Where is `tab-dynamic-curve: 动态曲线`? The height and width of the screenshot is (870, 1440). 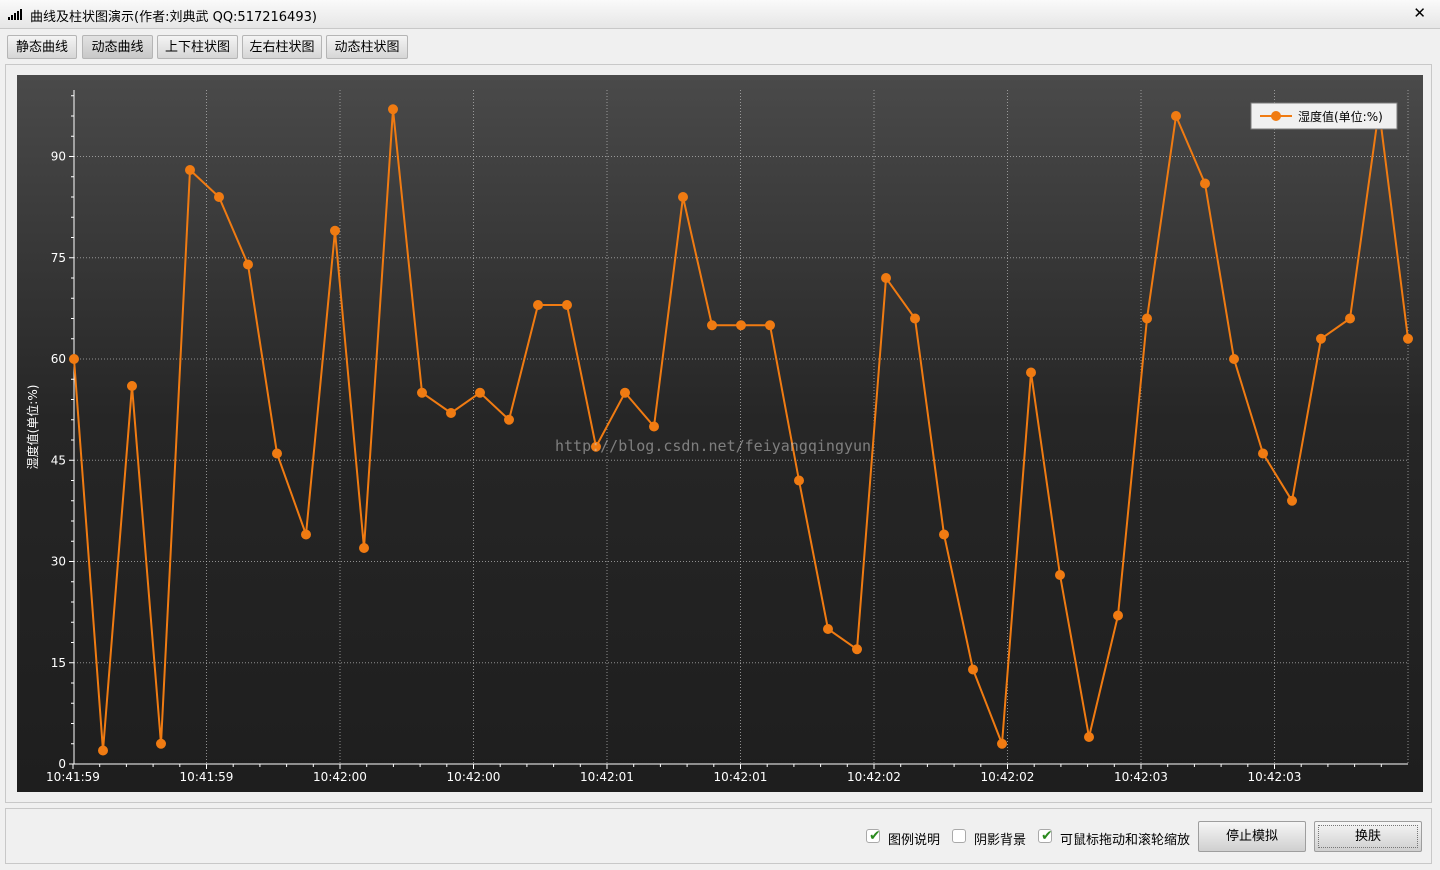 tab-dynamic-curve: 动态曲线 is located at coordinates (117, 47).